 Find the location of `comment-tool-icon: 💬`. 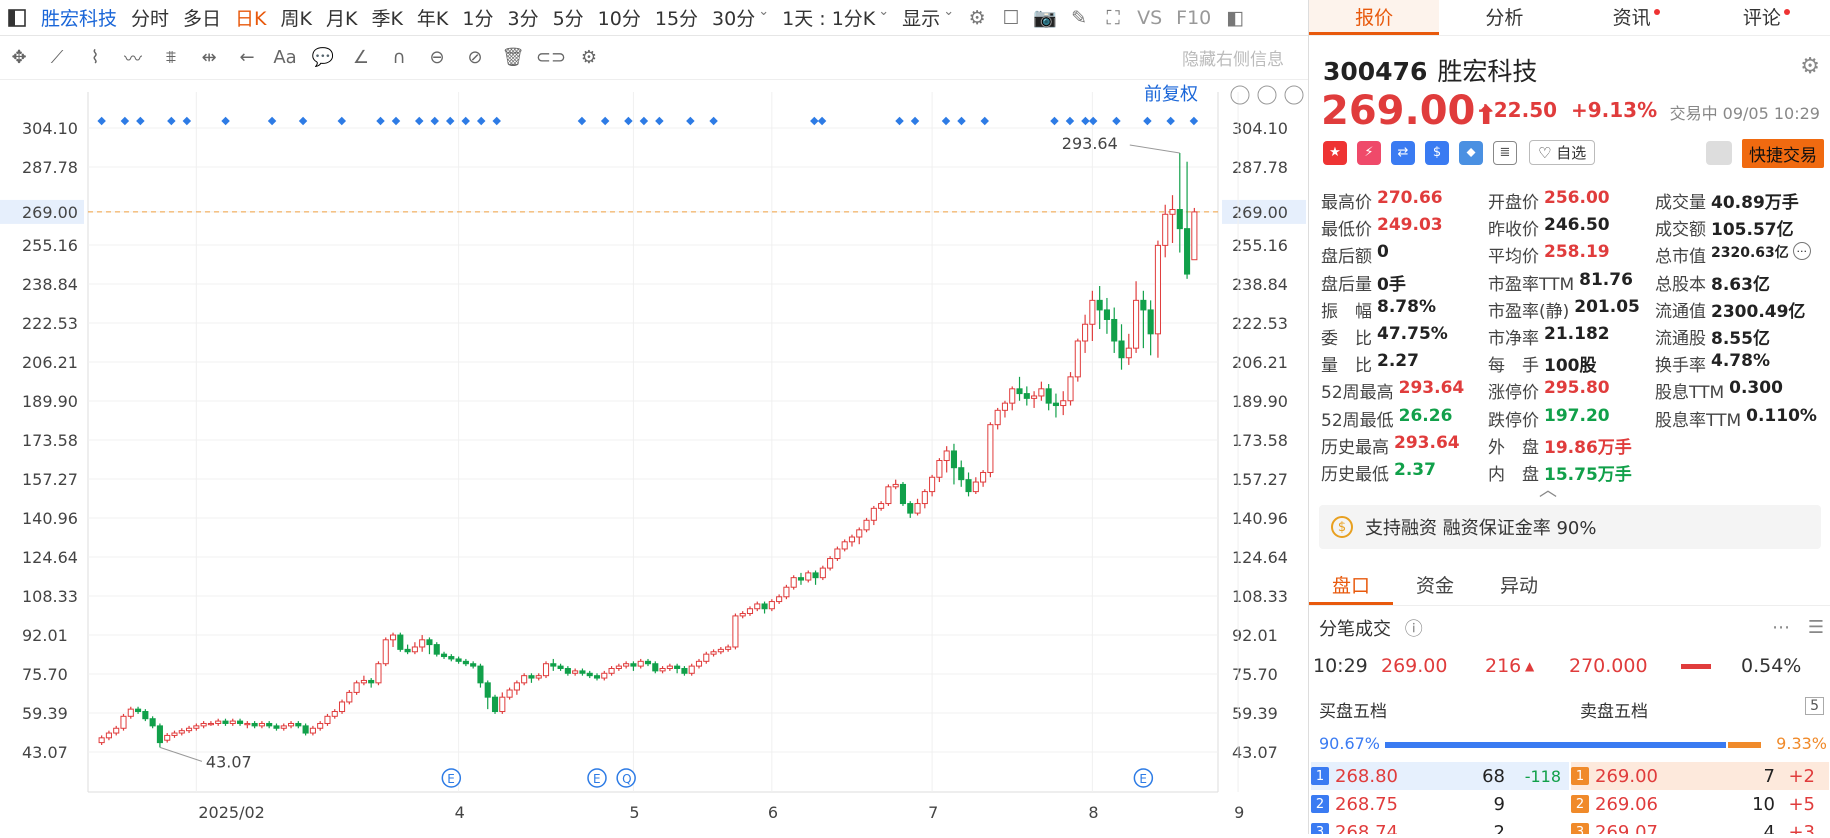

comment-tool-icon: 💬 is located at coordinates (323, 57).